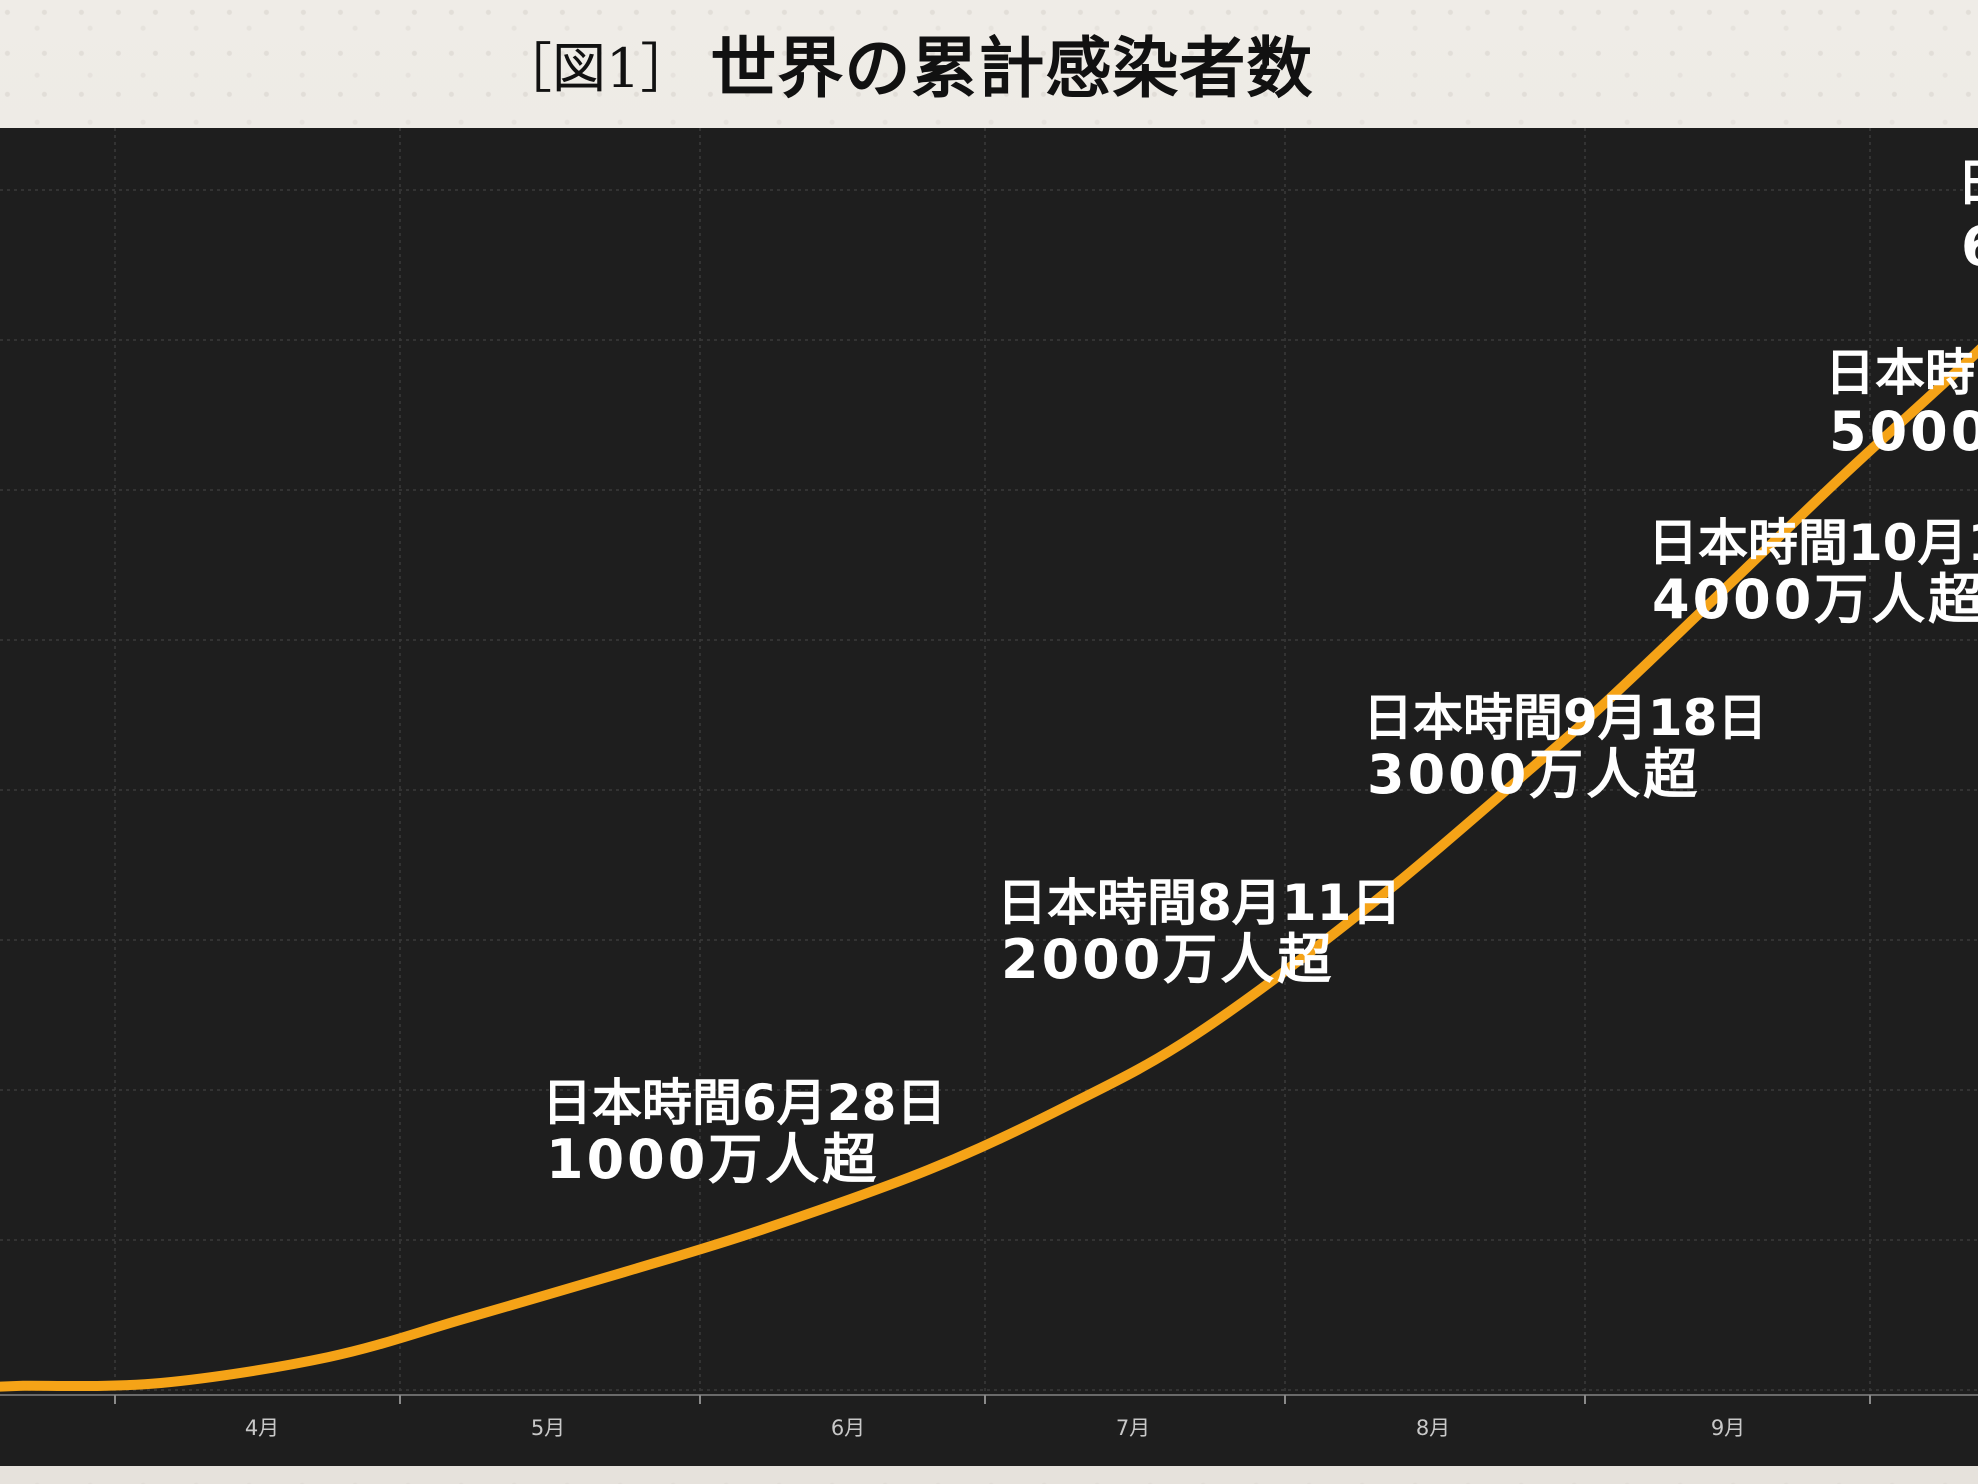 The height and width of the screenshot is (1484, 1978). I want to click on annotation-count-label: 1000万人超, so click(712, 1159).